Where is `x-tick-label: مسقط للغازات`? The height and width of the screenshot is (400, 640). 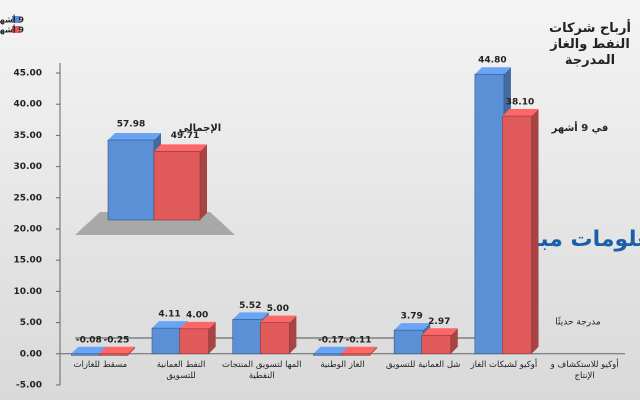
x-tick-label: مسقط للغازات is located at coordinates (100, 365).